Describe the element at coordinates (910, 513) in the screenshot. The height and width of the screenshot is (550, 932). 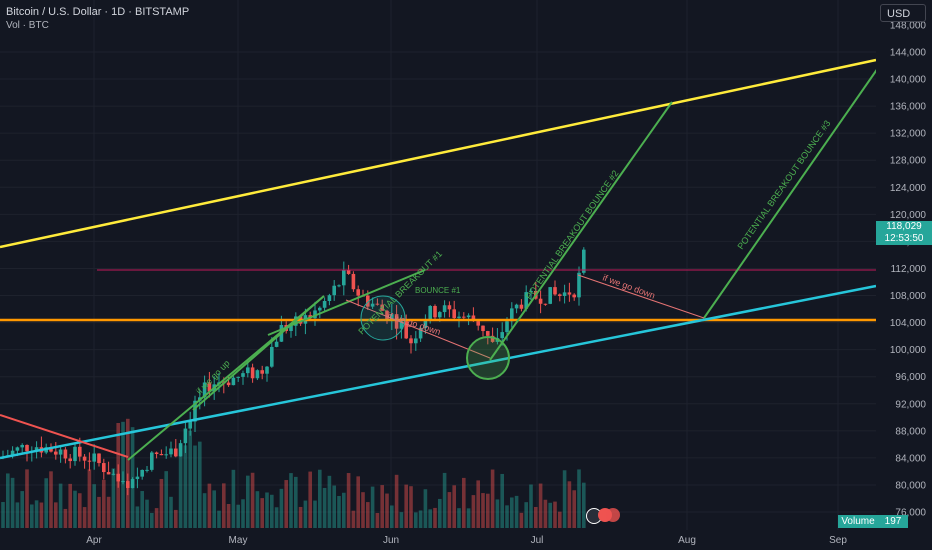
I see `y-tick-label: 76,000` at that location.